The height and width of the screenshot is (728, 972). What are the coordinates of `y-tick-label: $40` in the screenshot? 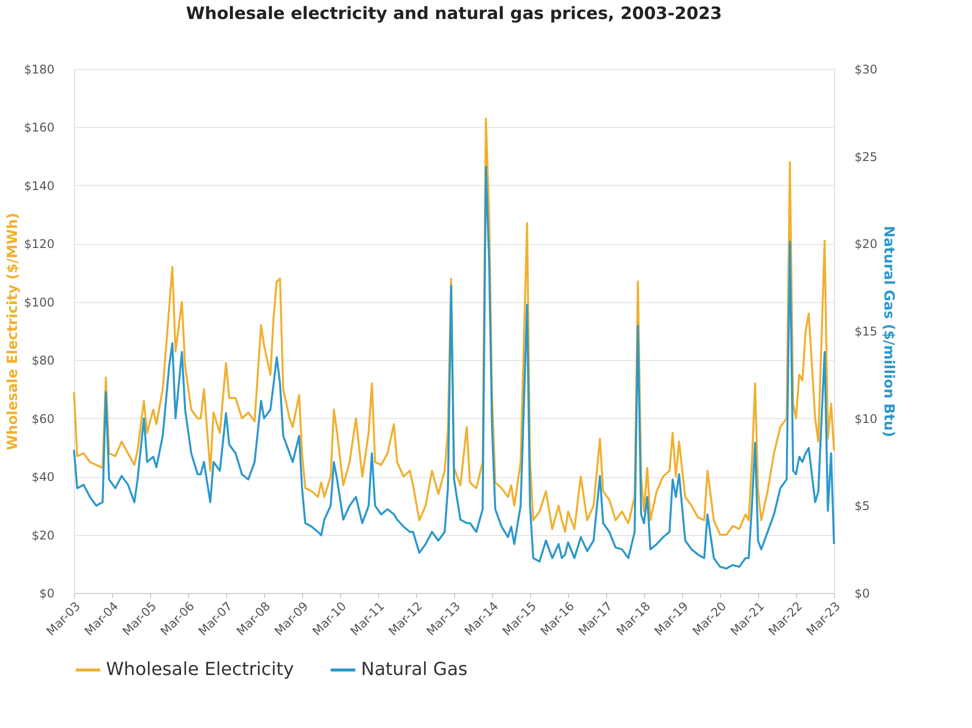 It's located at (43, 477).